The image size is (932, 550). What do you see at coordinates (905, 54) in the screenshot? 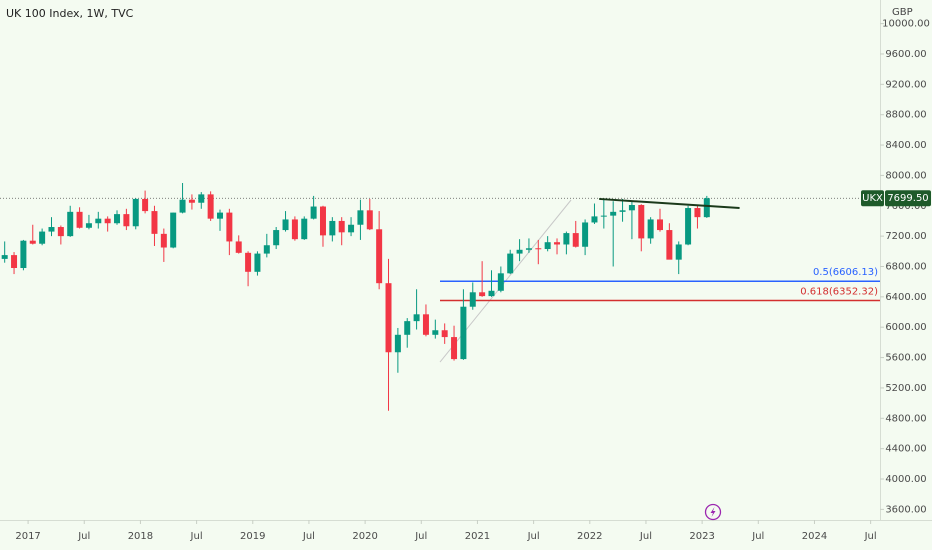
I see `y-tick-label: 9600.00` at bounding box center [905, 54].